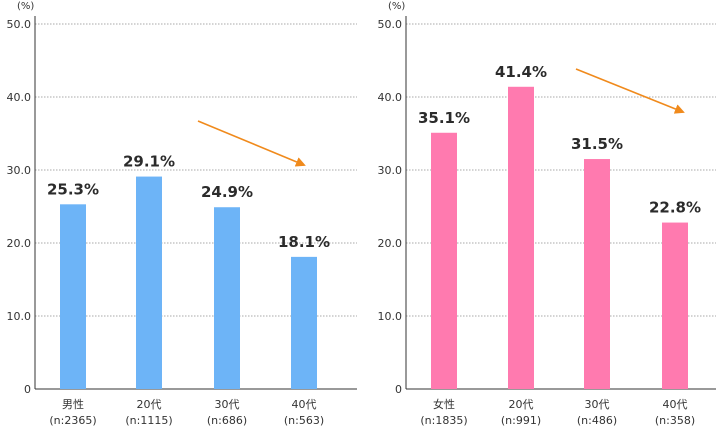 This screenshot has height=433, width=720. What do you see at coordinates (149, 162) in the screenshot?
I see `data-label: 29.1%` at bounding box center [149, 162].